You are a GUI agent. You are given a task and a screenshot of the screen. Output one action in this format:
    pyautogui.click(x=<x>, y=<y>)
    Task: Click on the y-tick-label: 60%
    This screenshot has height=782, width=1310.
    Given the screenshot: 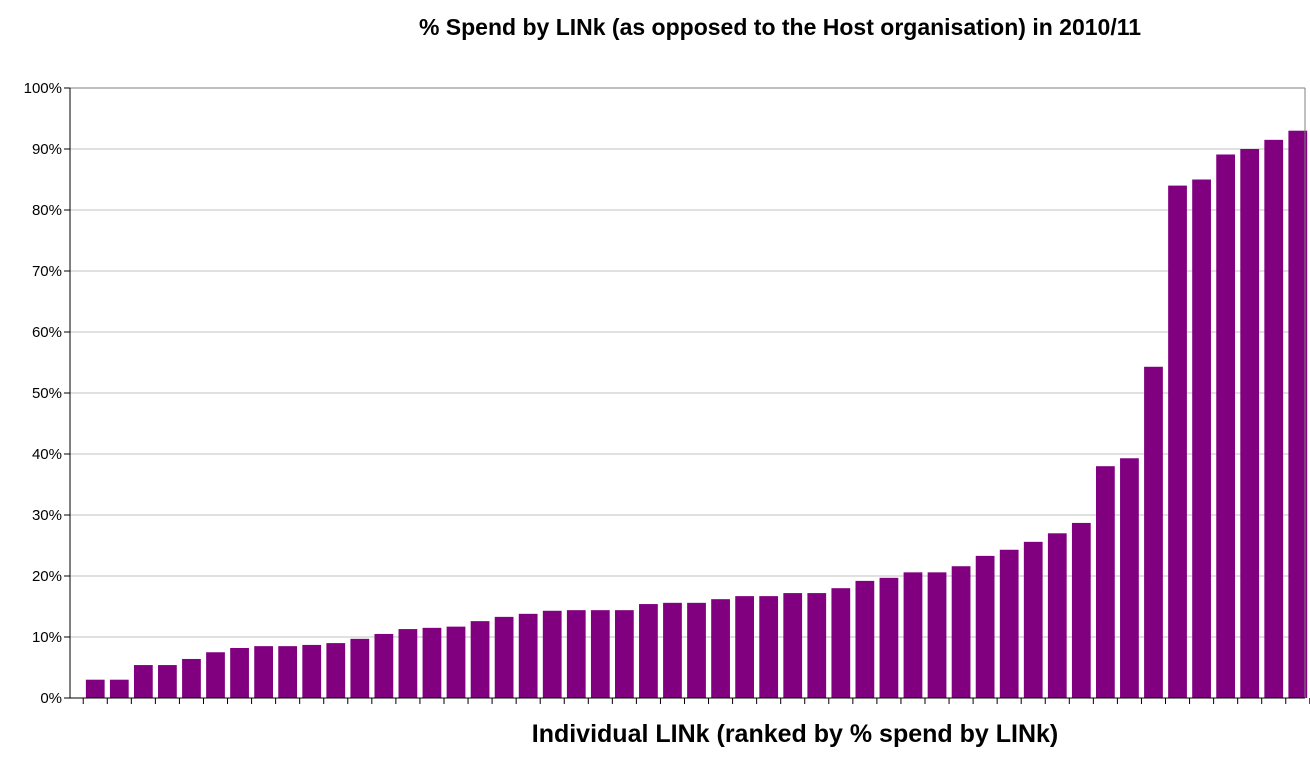 What is the action you would take?
    pyautogui.click(x=47, y=332)
    